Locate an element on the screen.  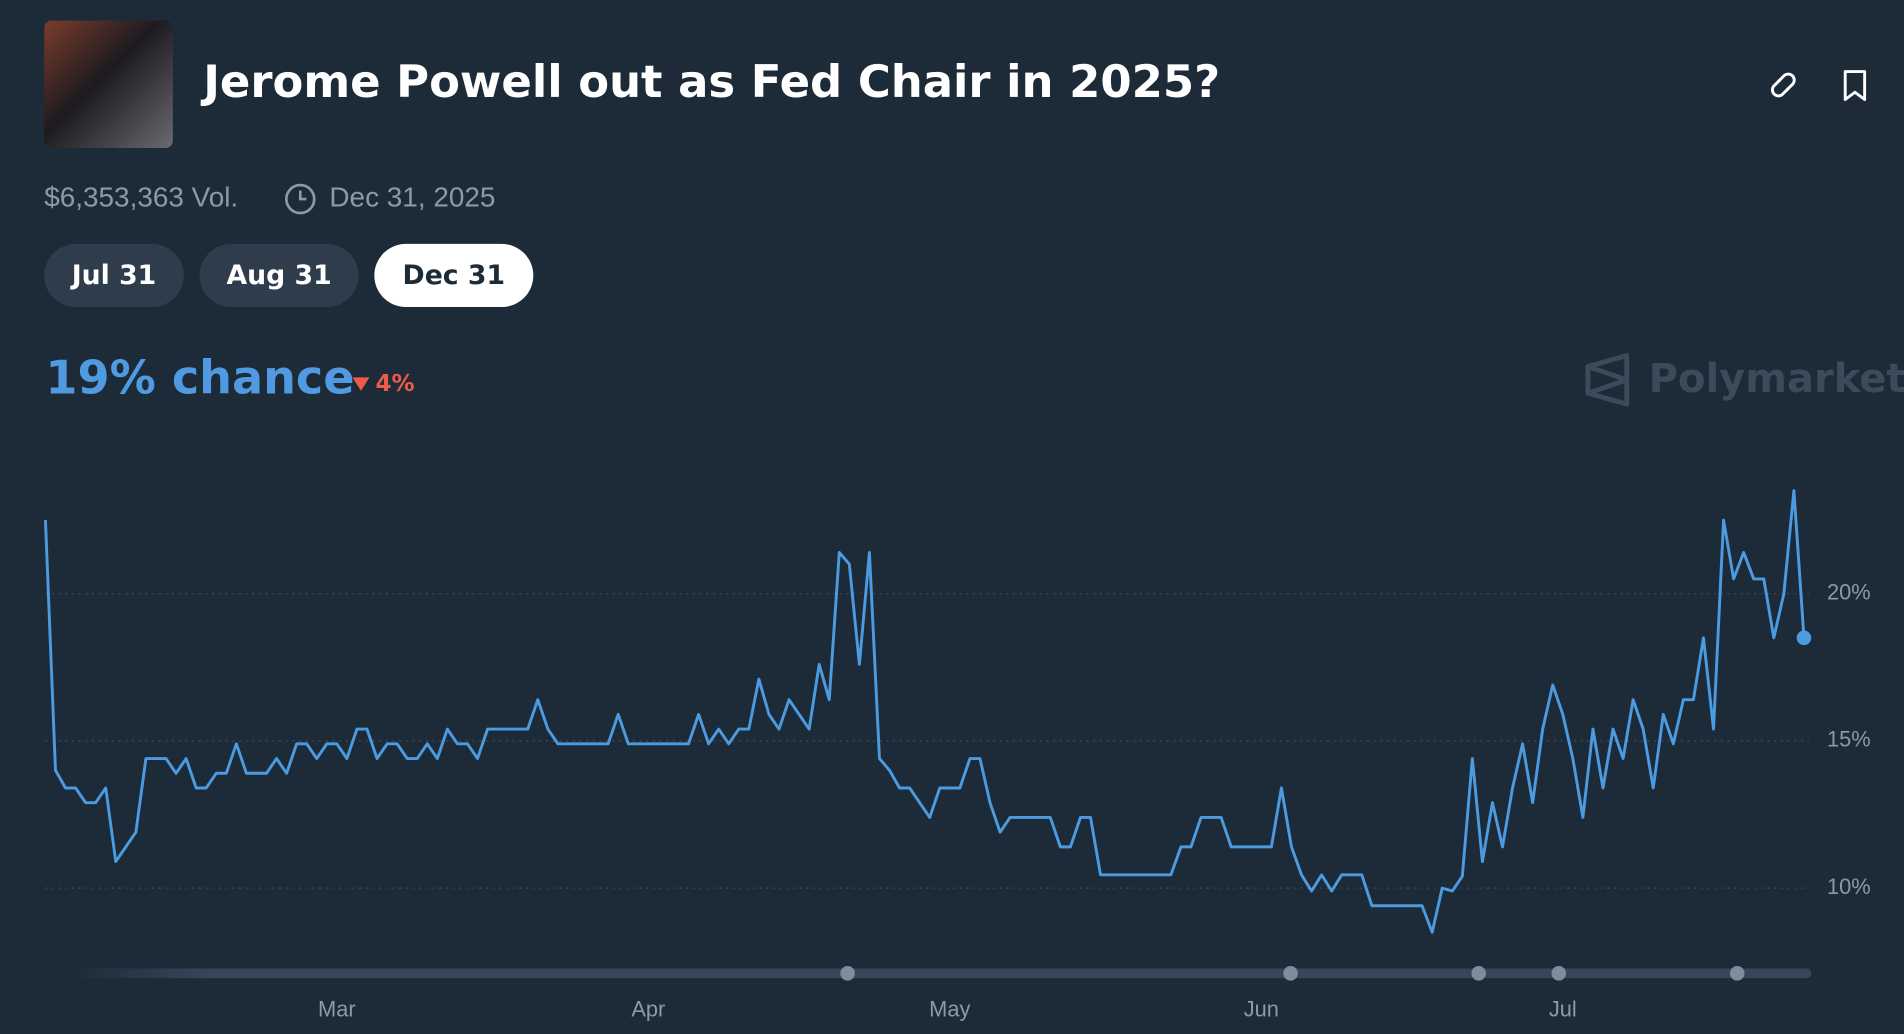
tab-label: Aug 31 is located at coordinates (278, 275).